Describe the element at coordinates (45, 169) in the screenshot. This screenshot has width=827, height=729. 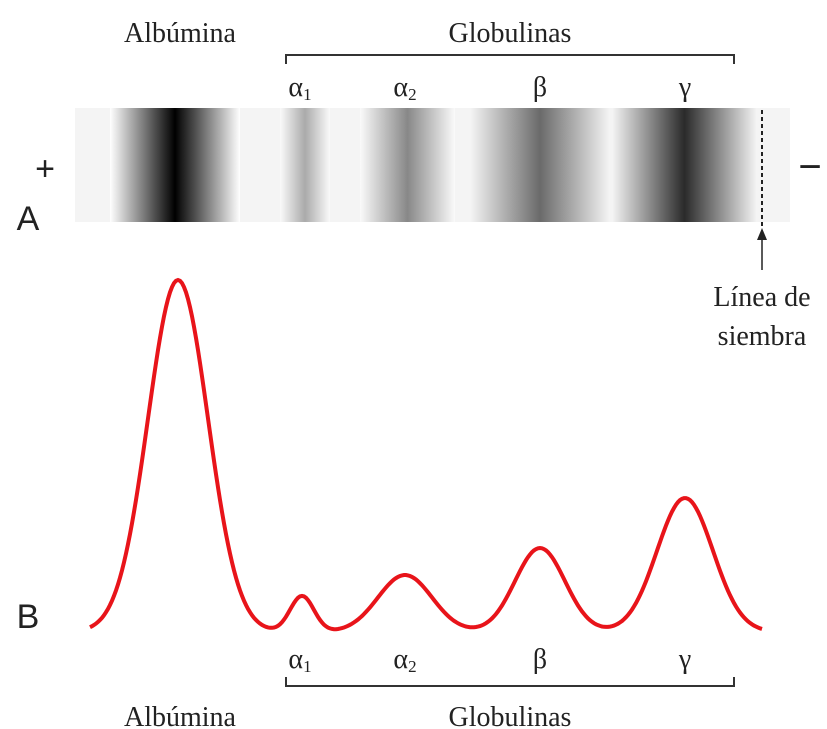
I see `pole-positive: +` at that location.